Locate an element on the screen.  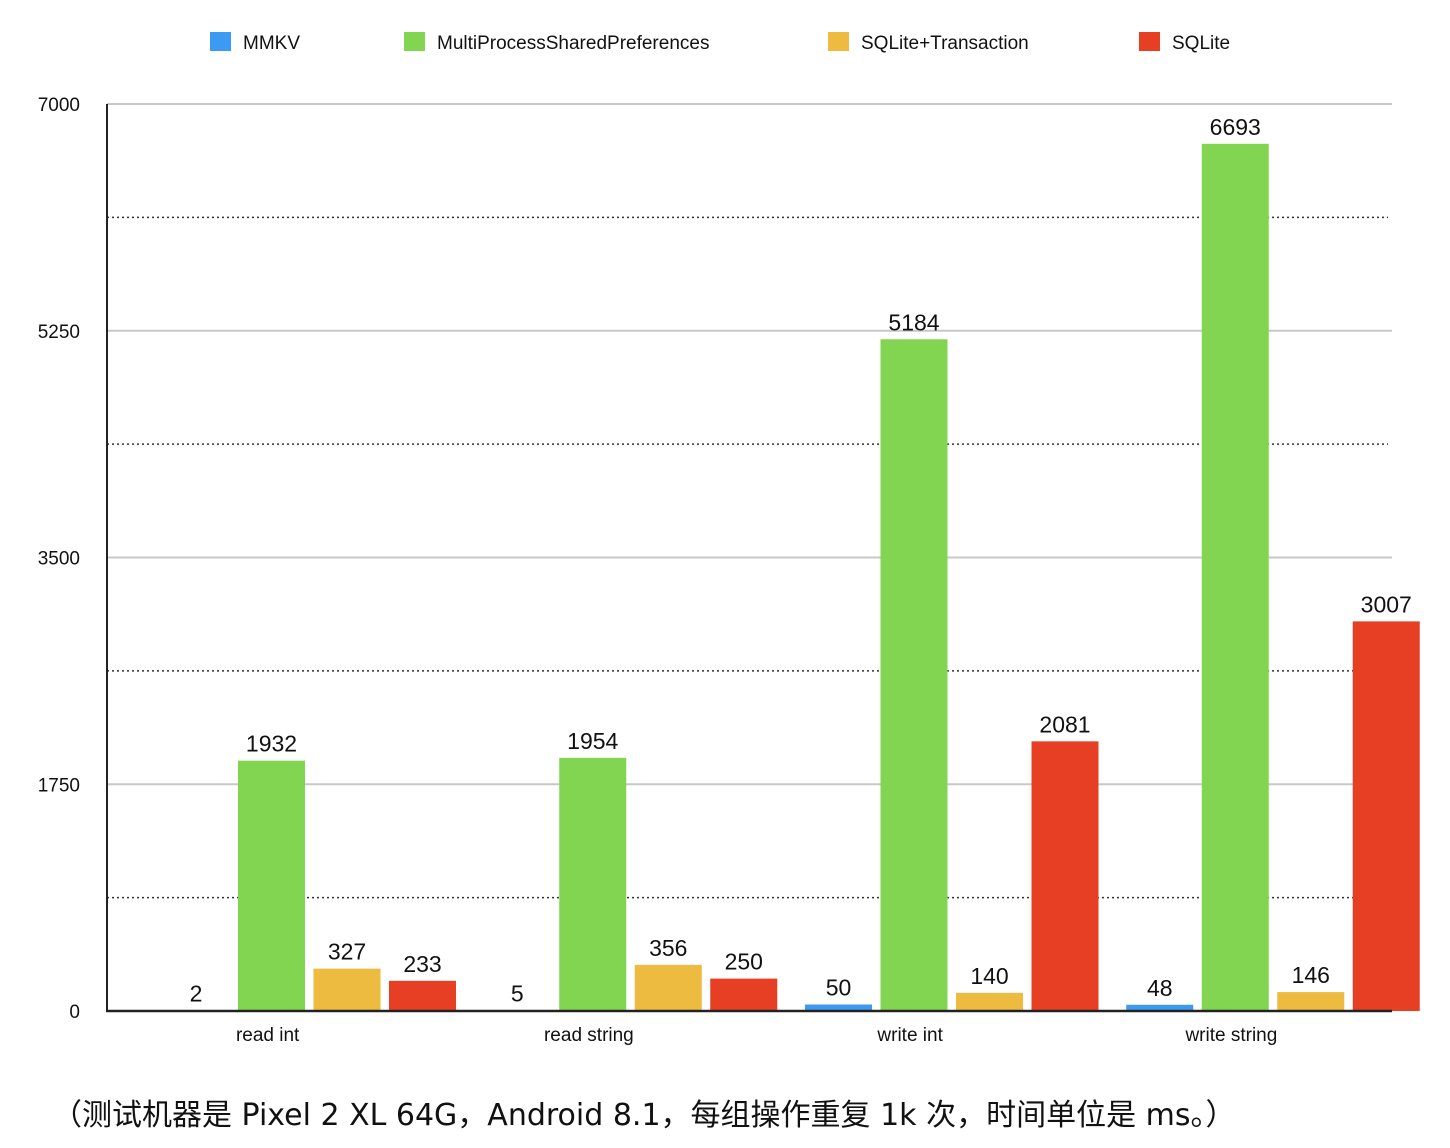
data-label: 327 is located at coordinates (347, 952).